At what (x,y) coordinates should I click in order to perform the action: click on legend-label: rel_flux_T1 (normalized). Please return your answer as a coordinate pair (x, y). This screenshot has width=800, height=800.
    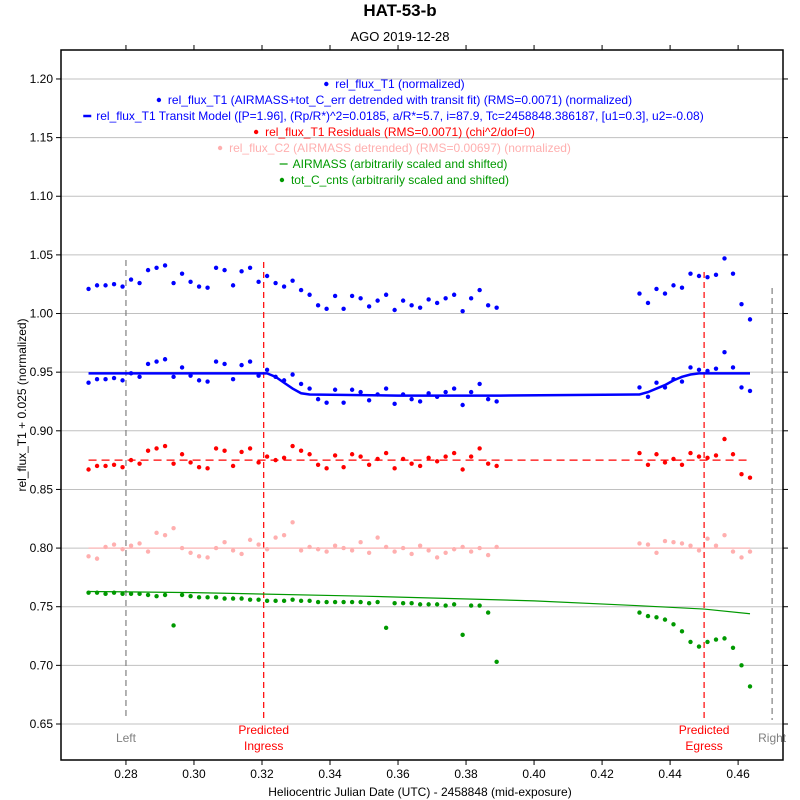
    Looking at the image, I should click on (399, 84).